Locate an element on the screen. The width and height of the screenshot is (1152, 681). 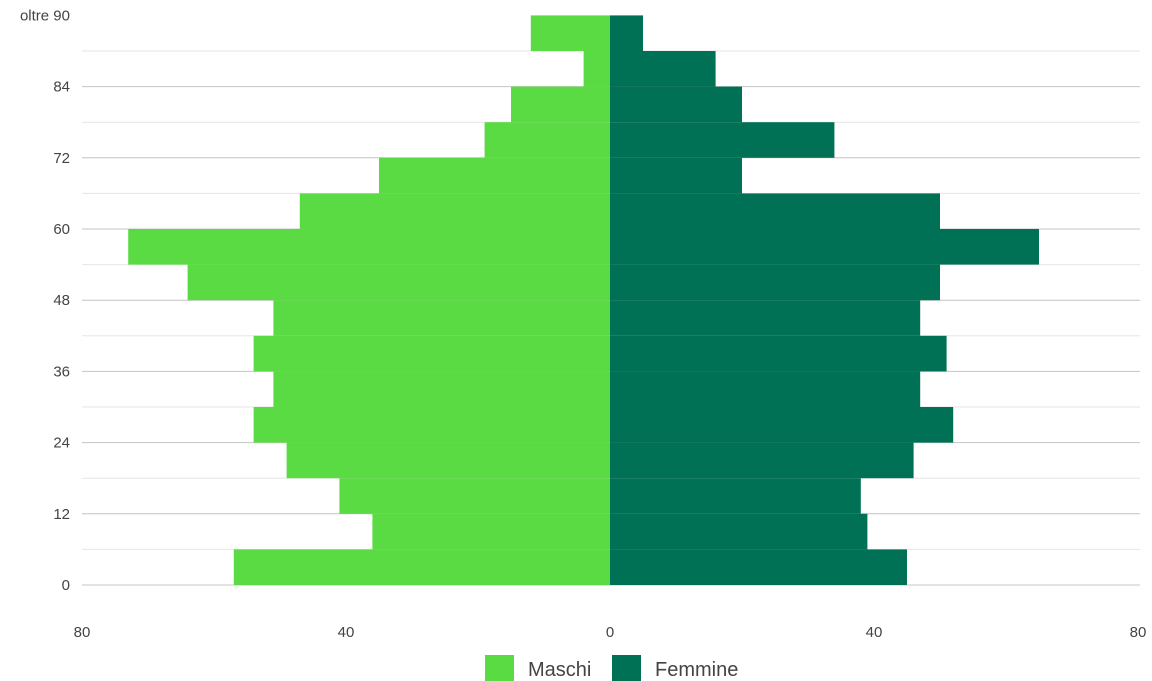
y-tick-label: oltre 90 is located at coordinates (45, 15).